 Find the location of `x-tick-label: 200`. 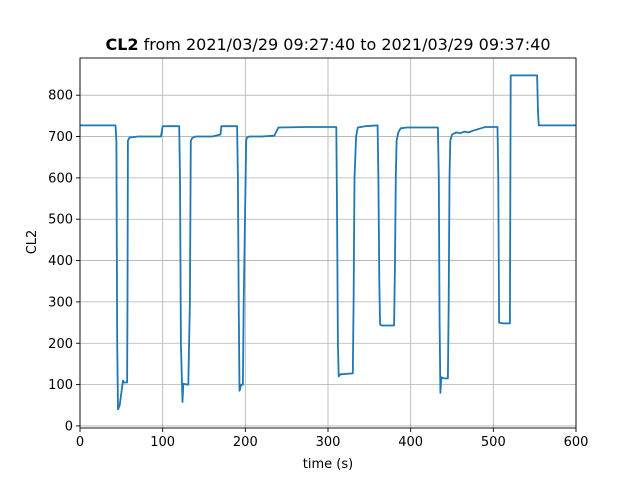

x-tick-label: 200 is located at coordinates (245, 442).